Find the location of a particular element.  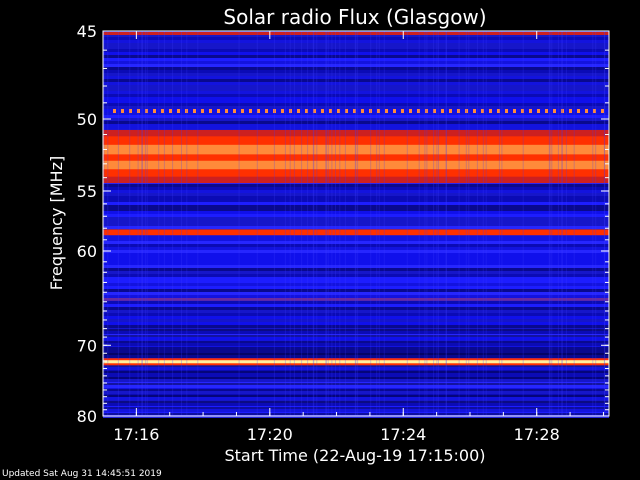

y-tick-label: 60 is located at coordinates (87, 251).